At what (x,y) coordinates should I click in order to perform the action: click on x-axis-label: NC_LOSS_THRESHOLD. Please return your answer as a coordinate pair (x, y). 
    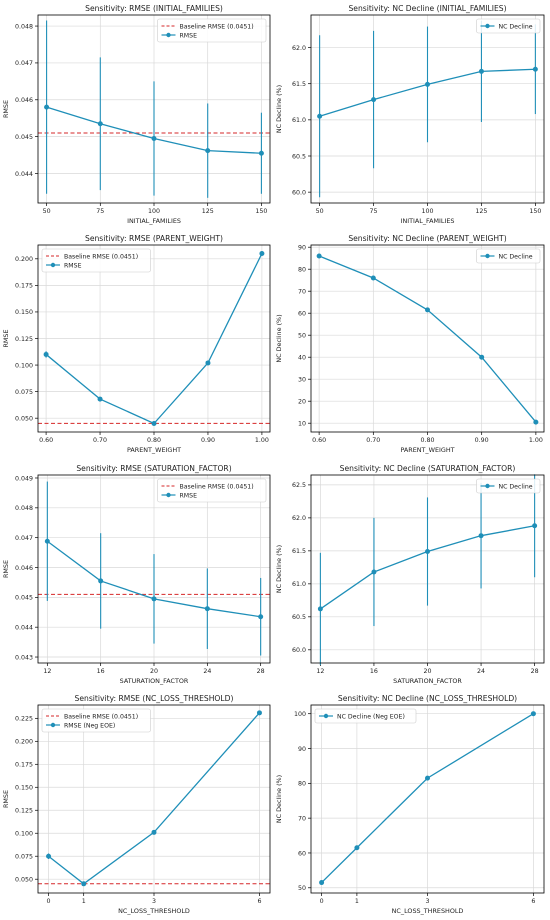
    Looking at the image, I should click on (428, 911).